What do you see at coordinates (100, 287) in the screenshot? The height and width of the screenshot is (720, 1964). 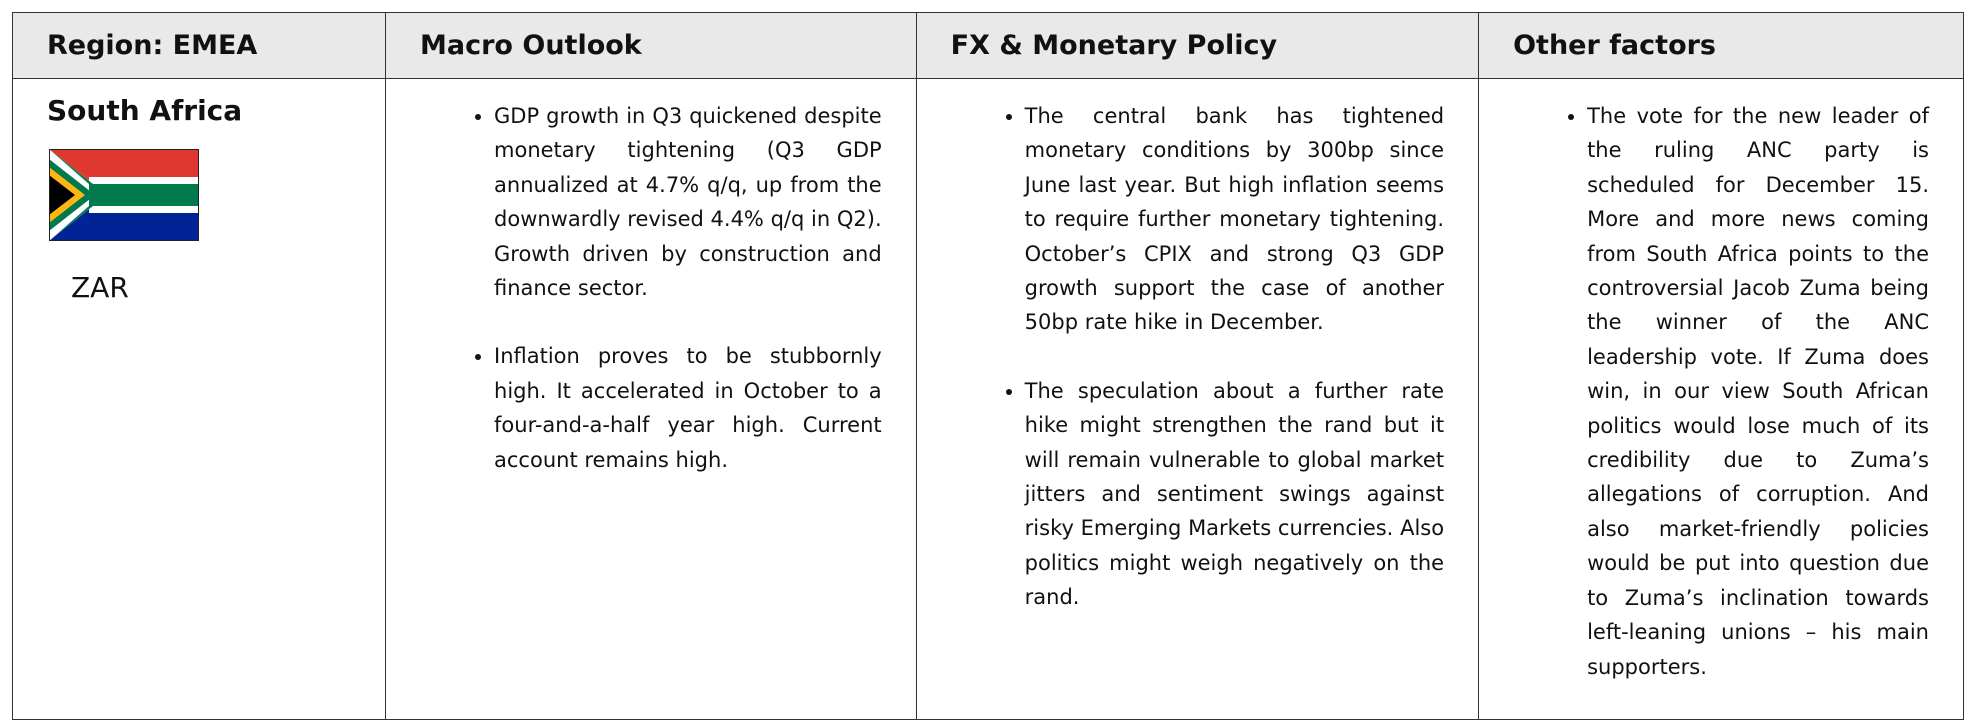 I see `currency: ZAR` at bounding box center [100, 287].